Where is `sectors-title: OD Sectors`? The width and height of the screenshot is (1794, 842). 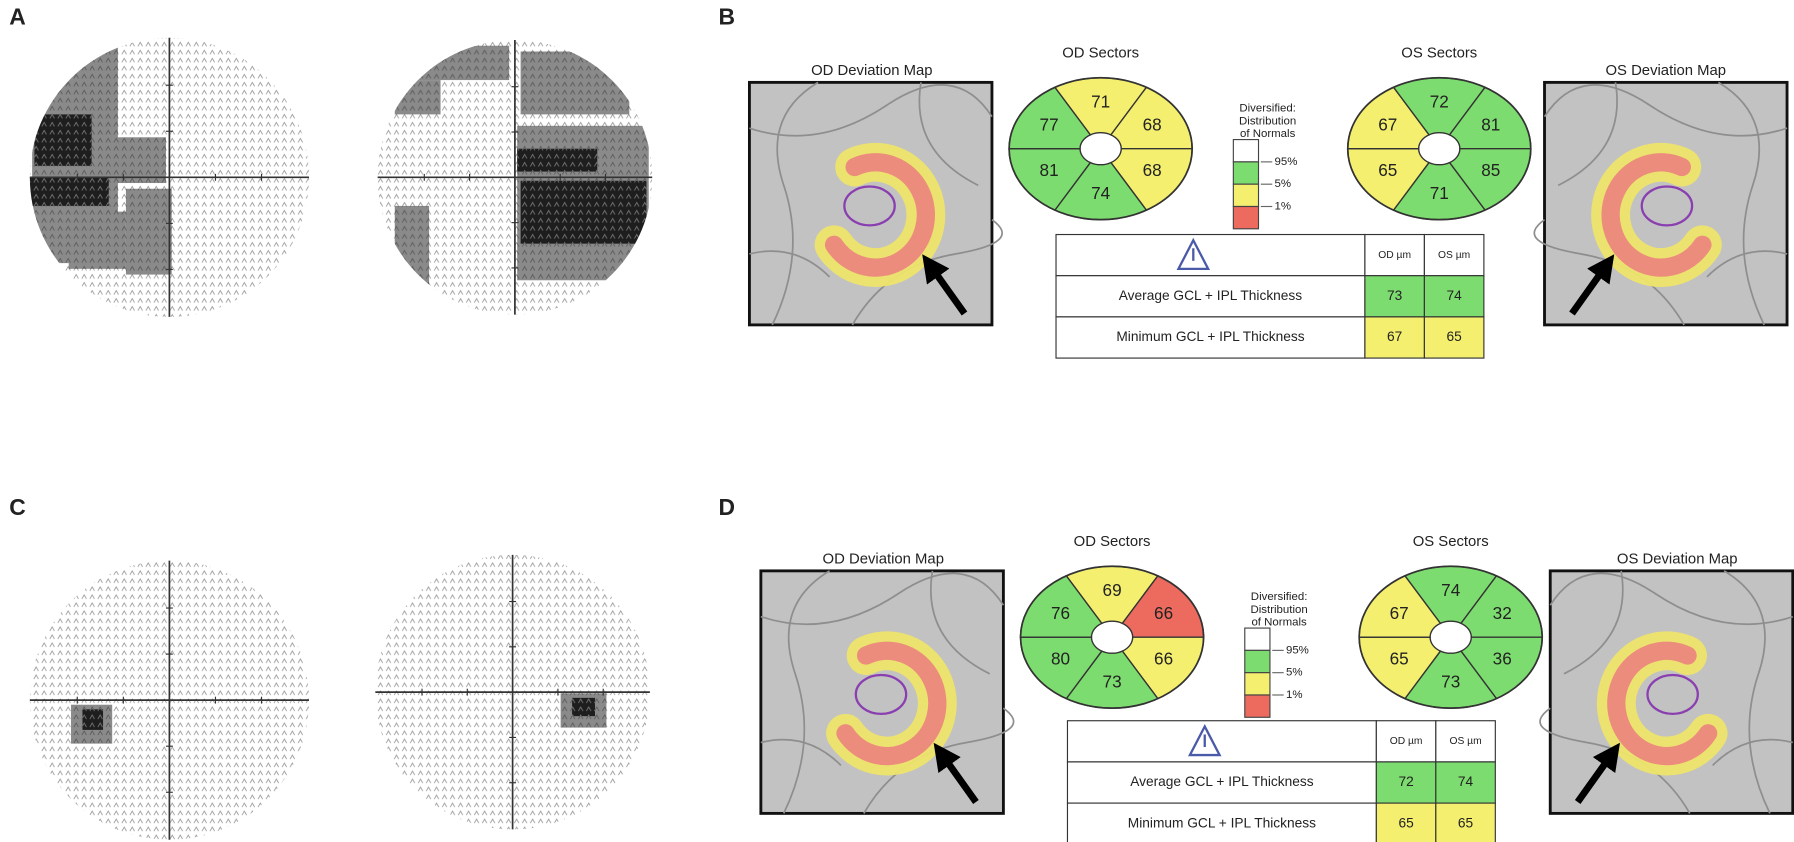 sectors-title: OD Sectors is located at coordinates (1100, 54).